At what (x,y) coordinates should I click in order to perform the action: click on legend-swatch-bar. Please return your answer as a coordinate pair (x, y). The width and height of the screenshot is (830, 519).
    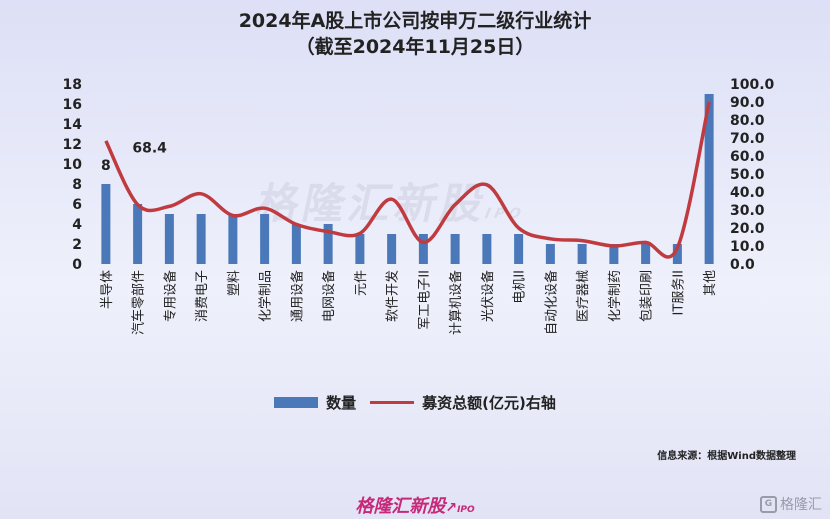
    Looking at the image, I should click on (296, 402).